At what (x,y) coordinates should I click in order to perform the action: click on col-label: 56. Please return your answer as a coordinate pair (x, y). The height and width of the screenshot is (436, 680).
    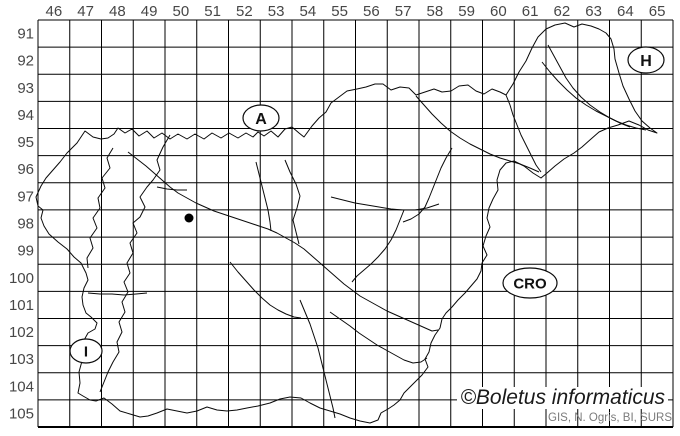
    Looking at the image, I should click on (371, 11).